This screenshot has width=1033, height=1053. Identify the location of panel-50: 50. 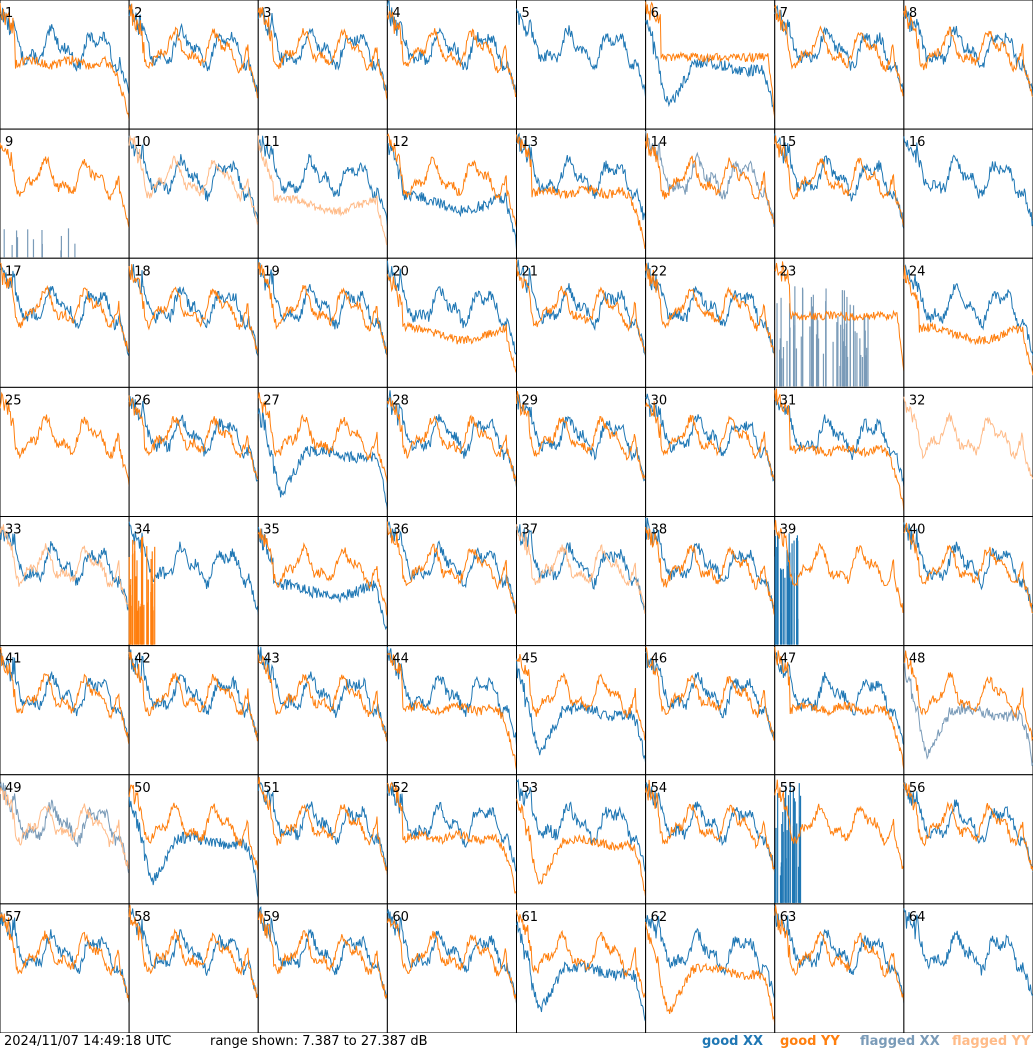
(193, 839).